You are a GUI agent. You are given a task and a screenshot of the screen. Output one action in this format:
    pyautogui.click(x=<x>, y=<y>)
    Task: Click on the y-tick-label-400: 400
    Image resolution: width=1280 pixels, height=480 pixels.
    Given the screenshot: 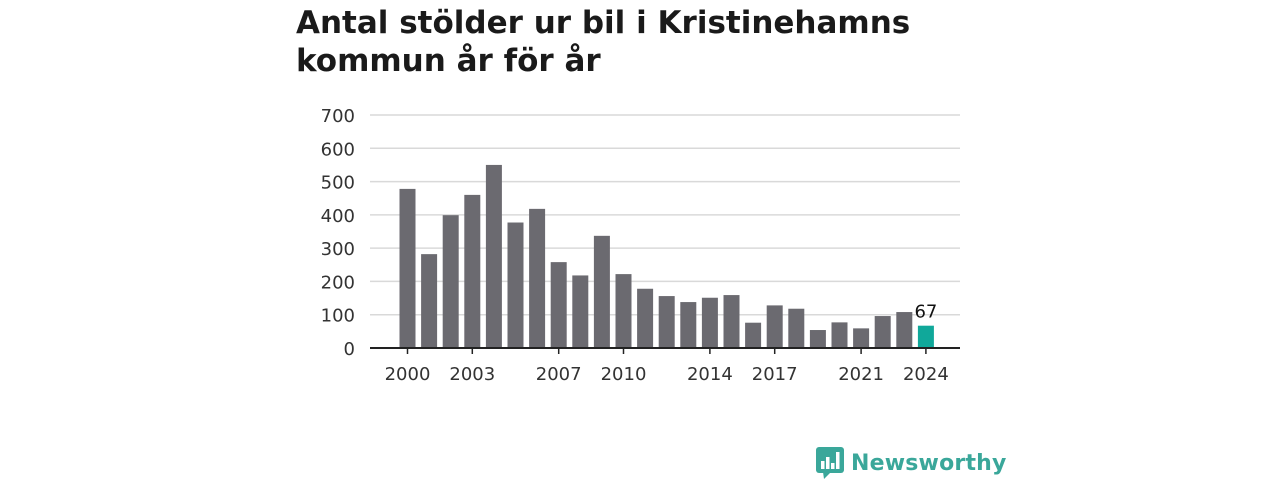 What is the action you would take?
    pyautogui.click(x=338, y=216)
    